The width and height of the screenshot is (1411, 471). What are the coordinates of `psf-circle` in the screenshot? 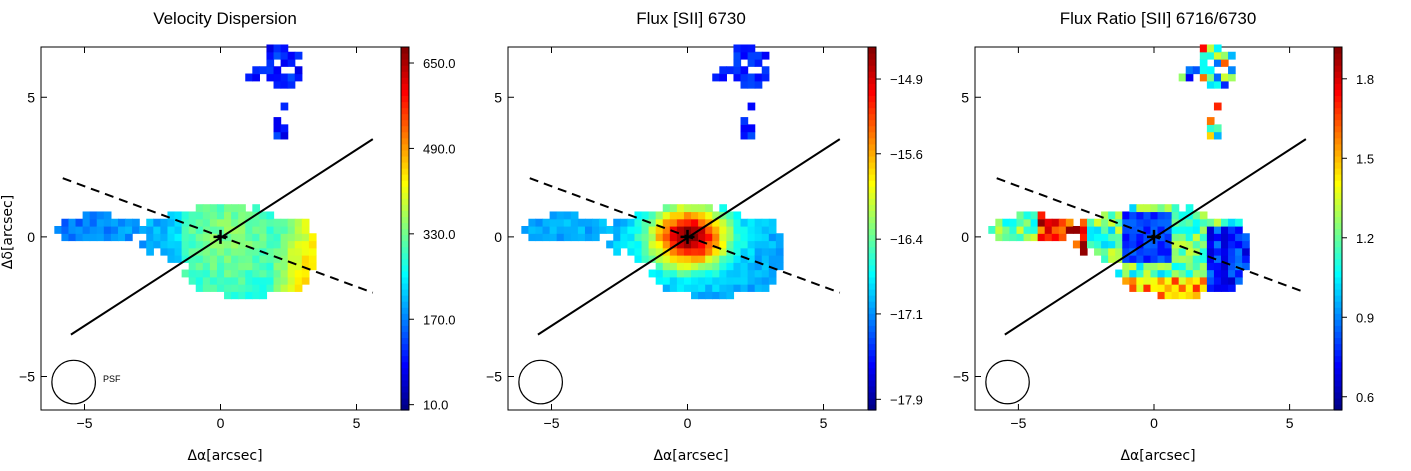 It's located at (73, 382).